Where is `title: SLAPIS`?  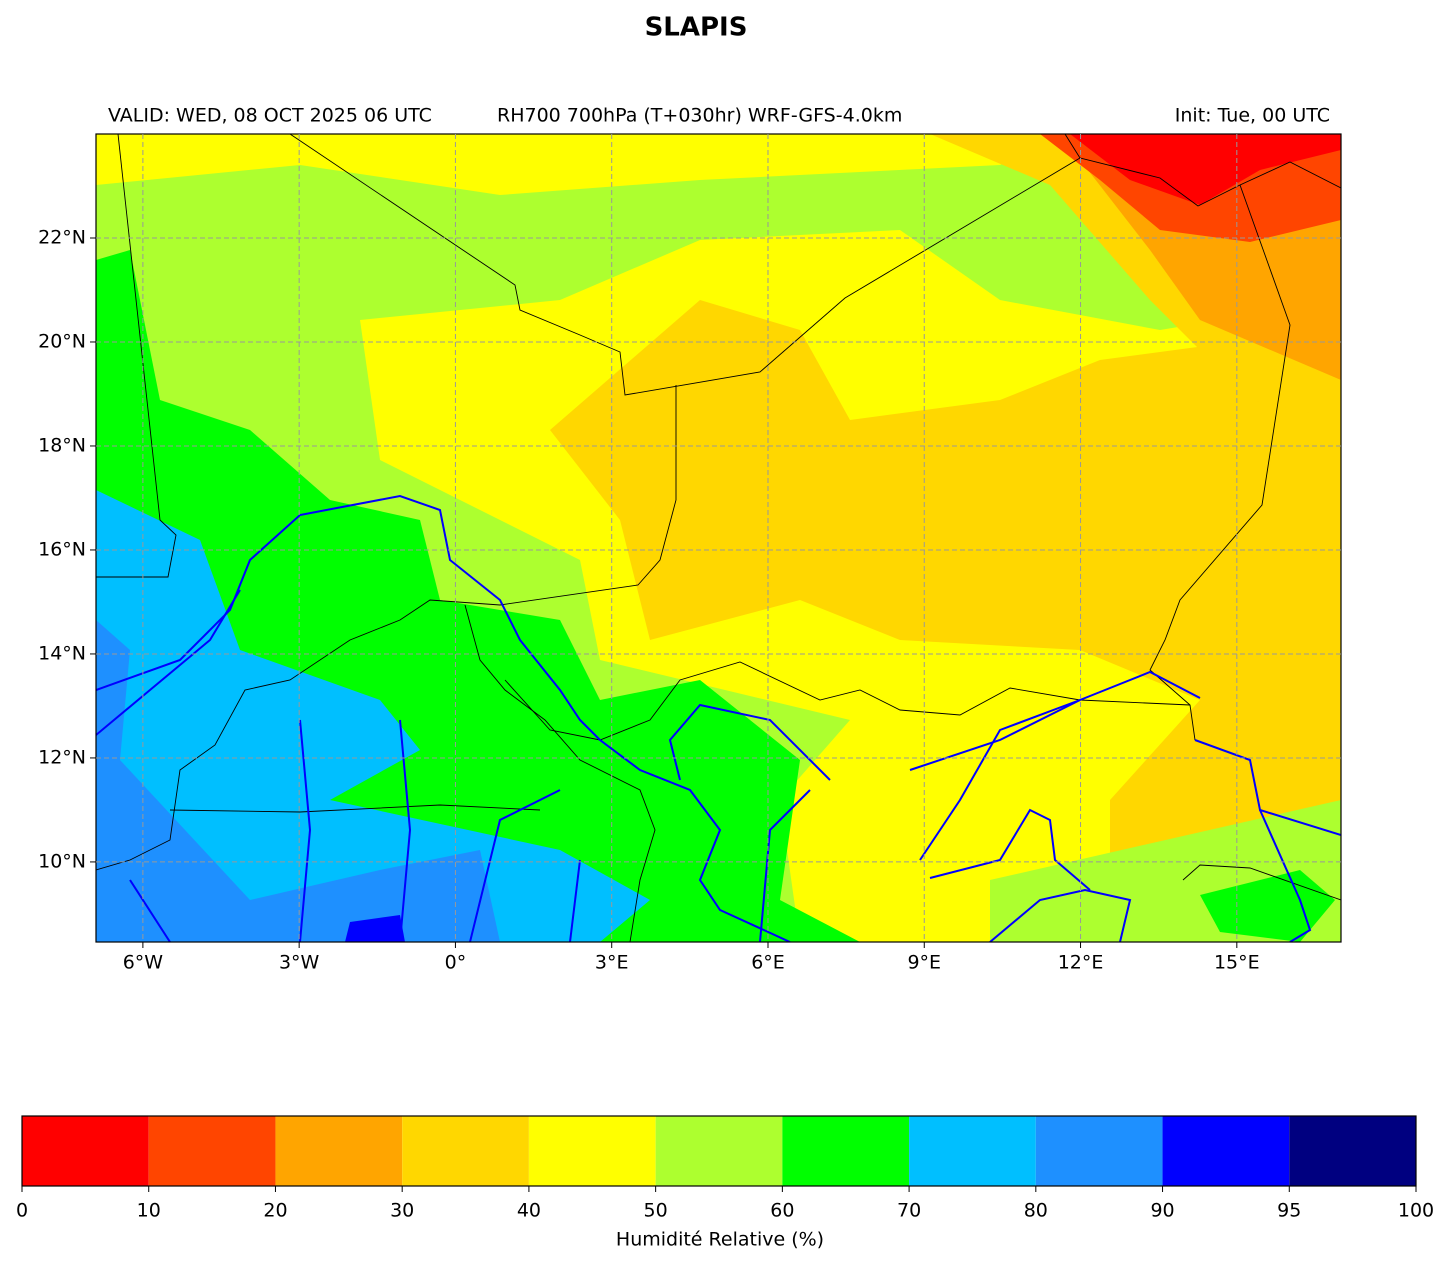 title: SLAPIS is located at coordinates (696, 28).